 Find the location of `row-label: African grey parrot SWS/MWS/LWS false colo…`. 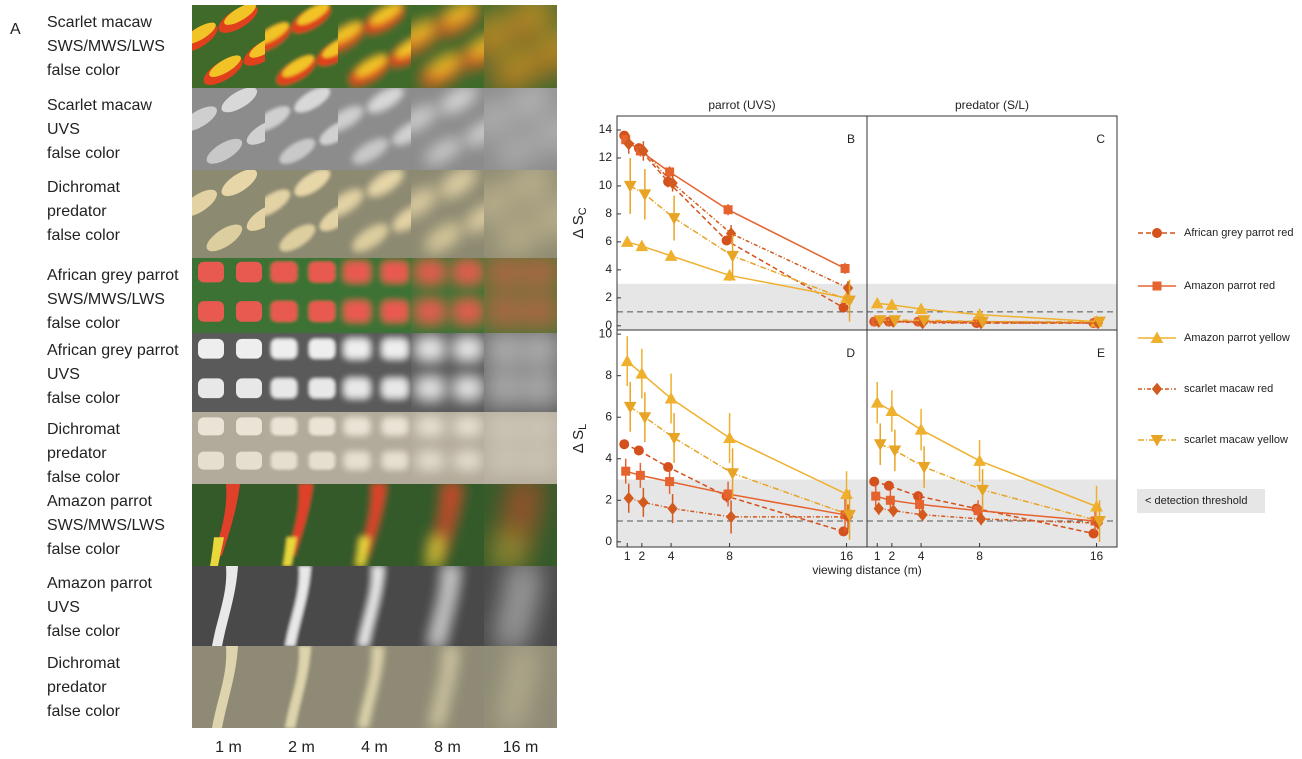

row-label: African grey parrot SWS/MWS/LWS false colo… is located at coordinates (113, 299).